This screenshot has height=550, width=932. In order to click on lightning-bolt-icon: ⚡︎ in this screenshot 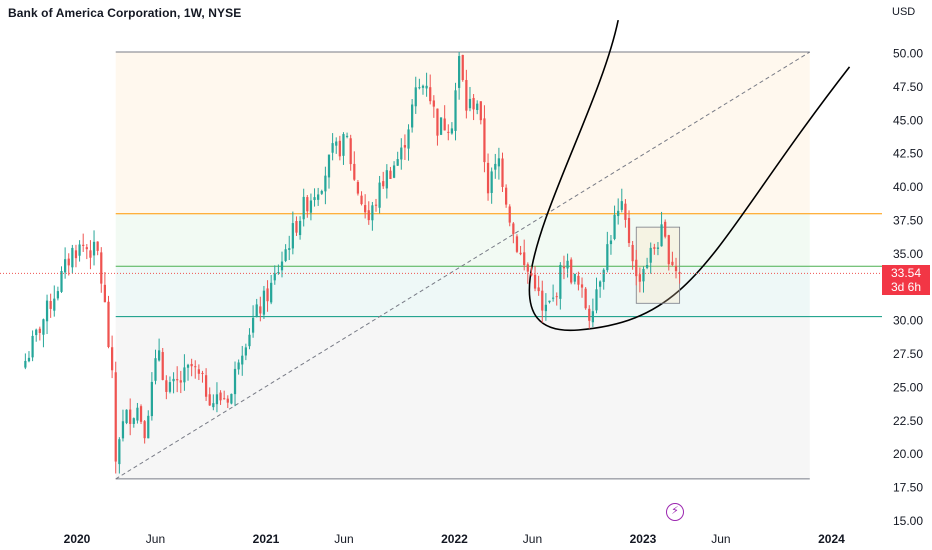, I will do `click(675, 512)`.